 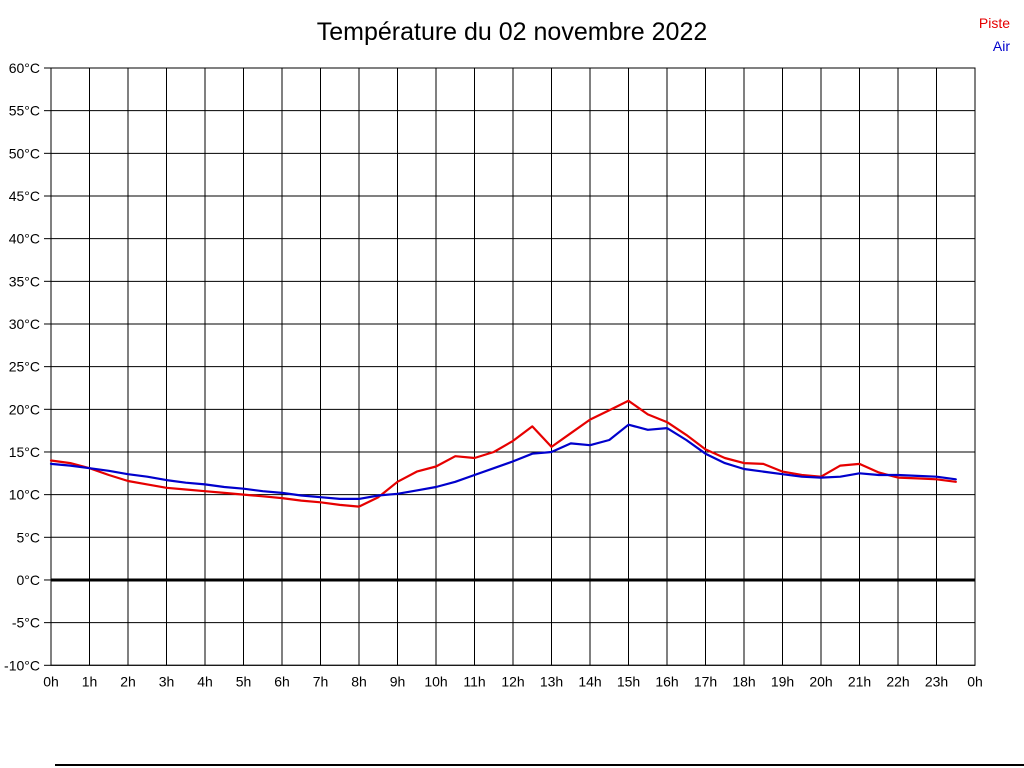 I want to click on x-tick-label: 23h, so click(x=936, y=681).